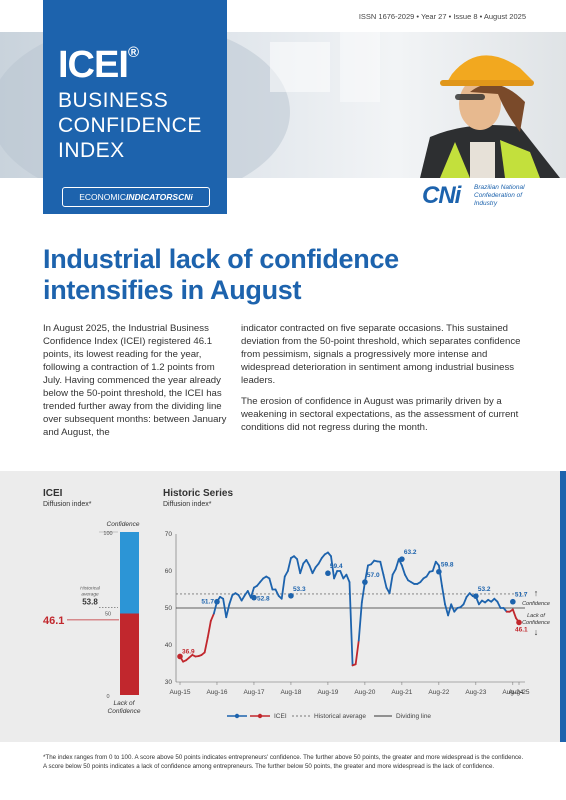 The width and height of the screenshot is (566, 800). What do you see at coordinates (188, 651) in the screenshot?
I see `icei-point-label: 36.9` at bounding box center [188, 651].